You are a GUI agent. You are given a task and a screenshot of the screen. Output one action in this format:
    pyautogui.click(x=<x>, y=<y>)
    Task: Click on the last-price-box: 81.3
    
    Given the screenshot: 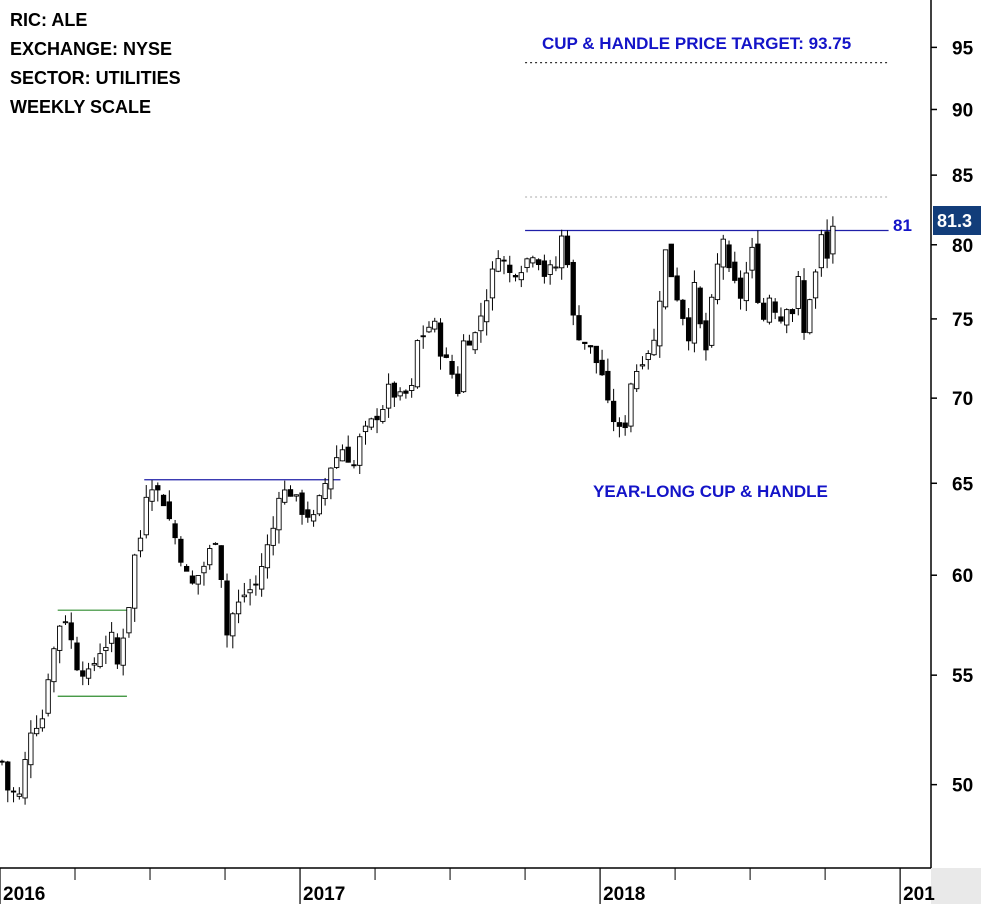 What is the action you would take?
    pyautogui.click(x=957, y=220)
    